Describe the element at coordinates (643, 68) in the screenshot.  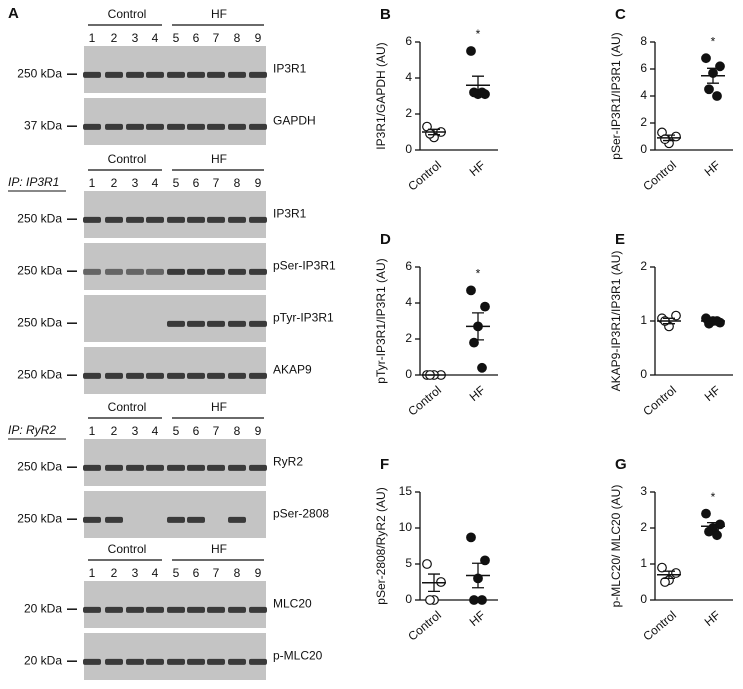
I see `y-tick-label: 6` at that location.